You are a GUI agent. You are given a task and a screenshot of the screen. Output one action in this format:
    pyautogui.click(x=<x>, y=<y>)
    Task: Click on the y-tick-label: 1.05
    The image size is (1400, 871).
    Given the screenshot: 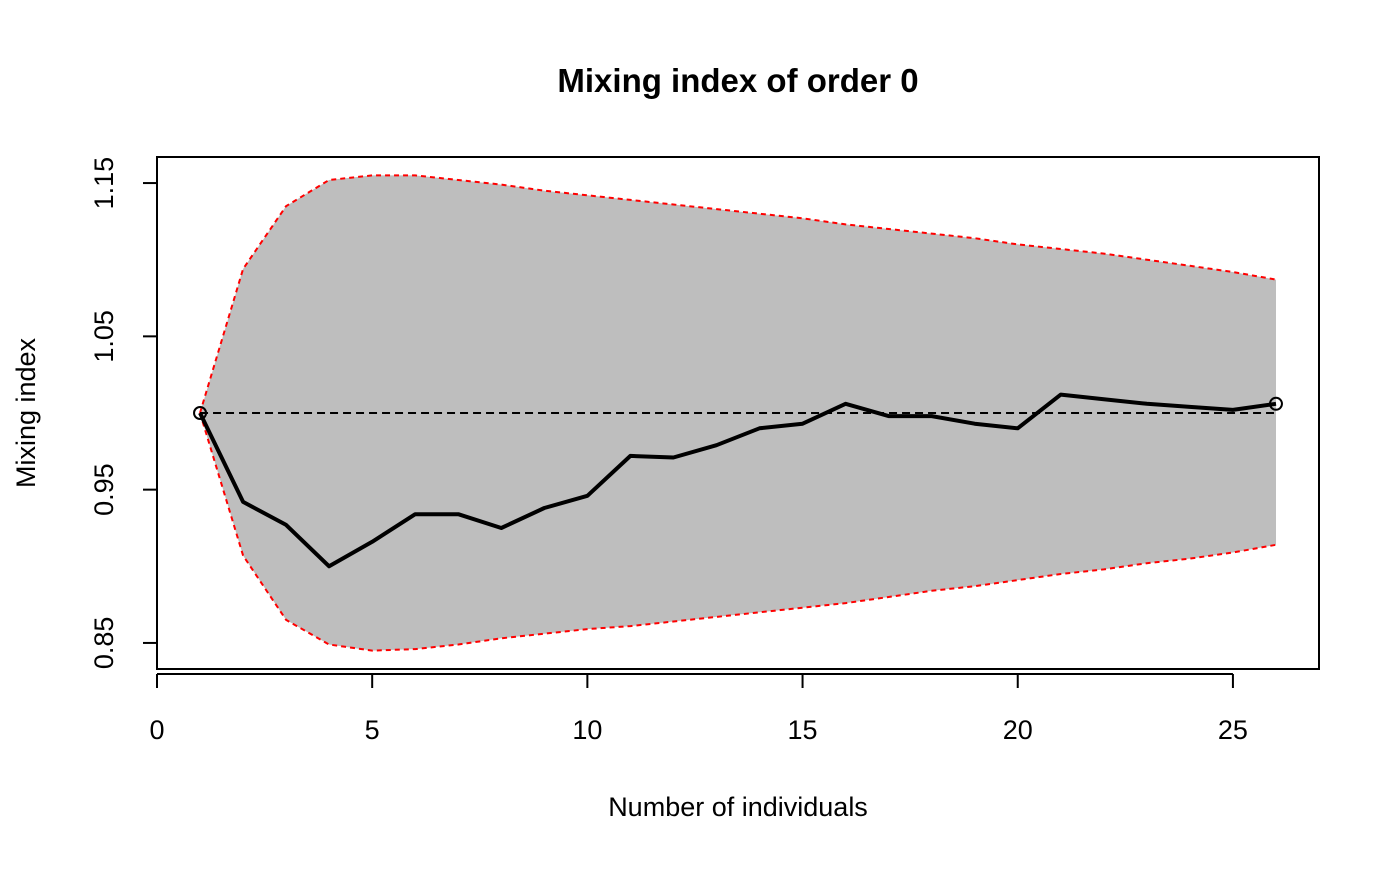 What is the action you would take?
    pyautogui.click(x=104, y=336)
    